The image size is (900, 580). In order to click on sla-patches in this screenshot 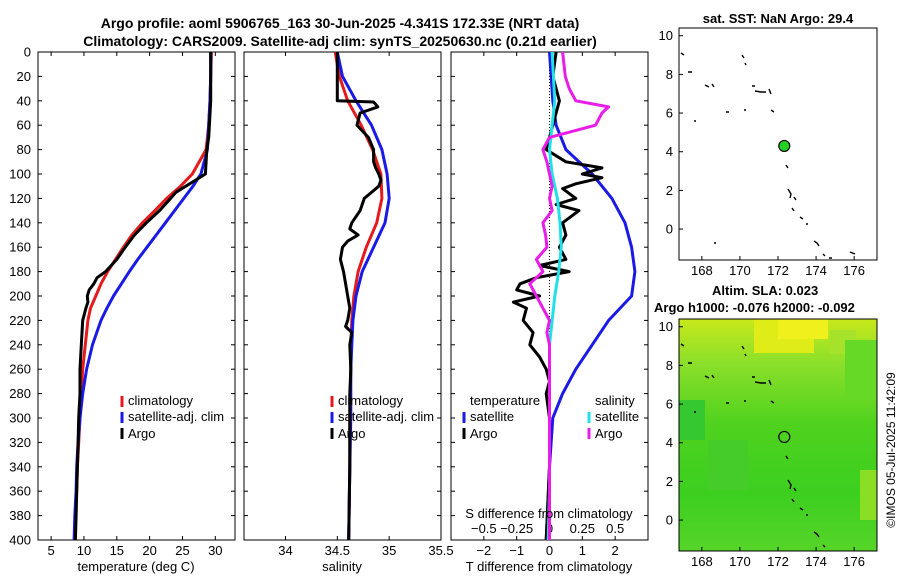, I will do `click(778, 419)`.